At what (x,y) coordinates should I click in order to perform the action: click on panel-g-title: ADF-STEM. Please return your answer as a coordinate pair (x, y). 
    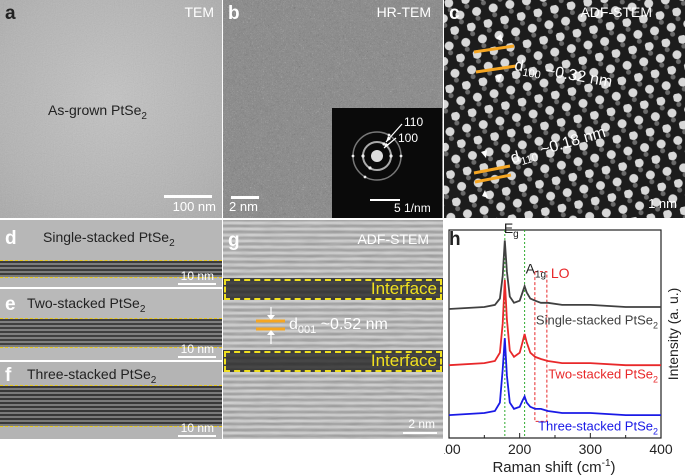
    Looking at the image, I should click on (393, 239).